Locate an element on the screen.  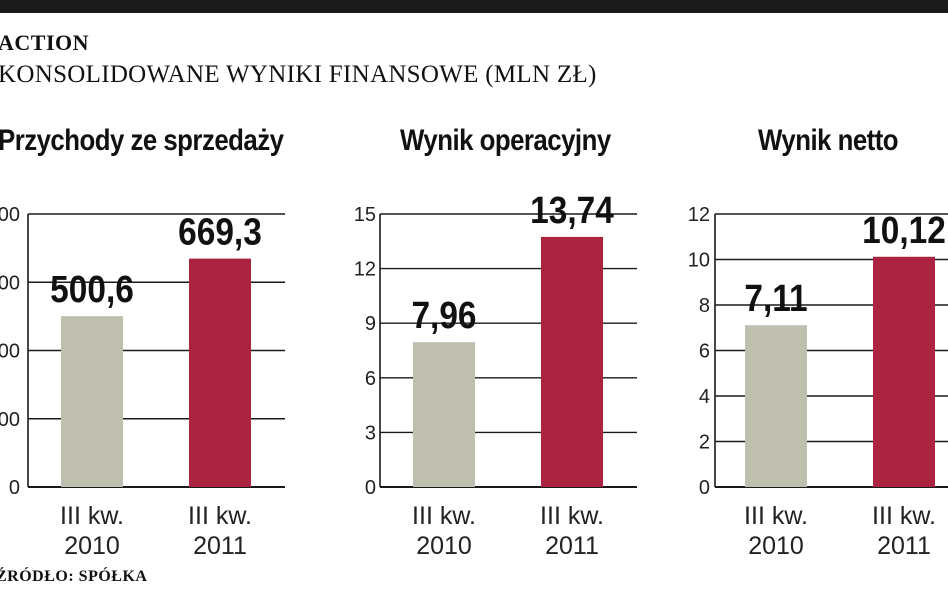
net-y-tick-label: 12 is located at coordinates (699, 215).